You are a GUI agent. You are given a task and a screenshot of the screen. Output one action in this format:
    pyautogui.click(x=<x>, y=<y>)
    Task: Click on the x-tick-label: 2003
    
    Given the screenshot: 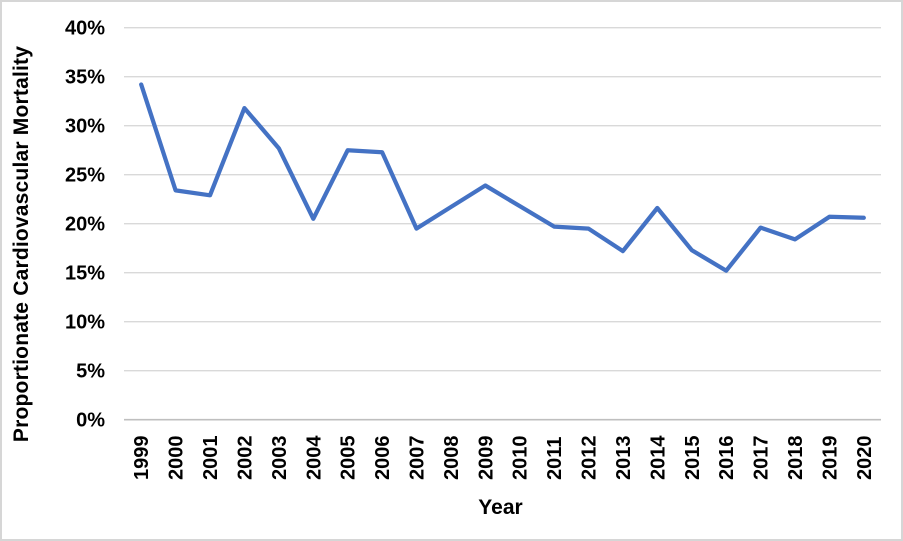 What is the action you would take?
    pyautogui.click(x=280, y=458)
    